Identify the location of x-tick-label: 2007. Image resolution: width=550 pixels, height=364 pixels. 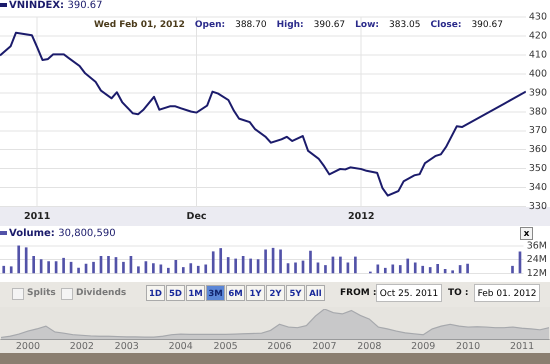
(324, 346).